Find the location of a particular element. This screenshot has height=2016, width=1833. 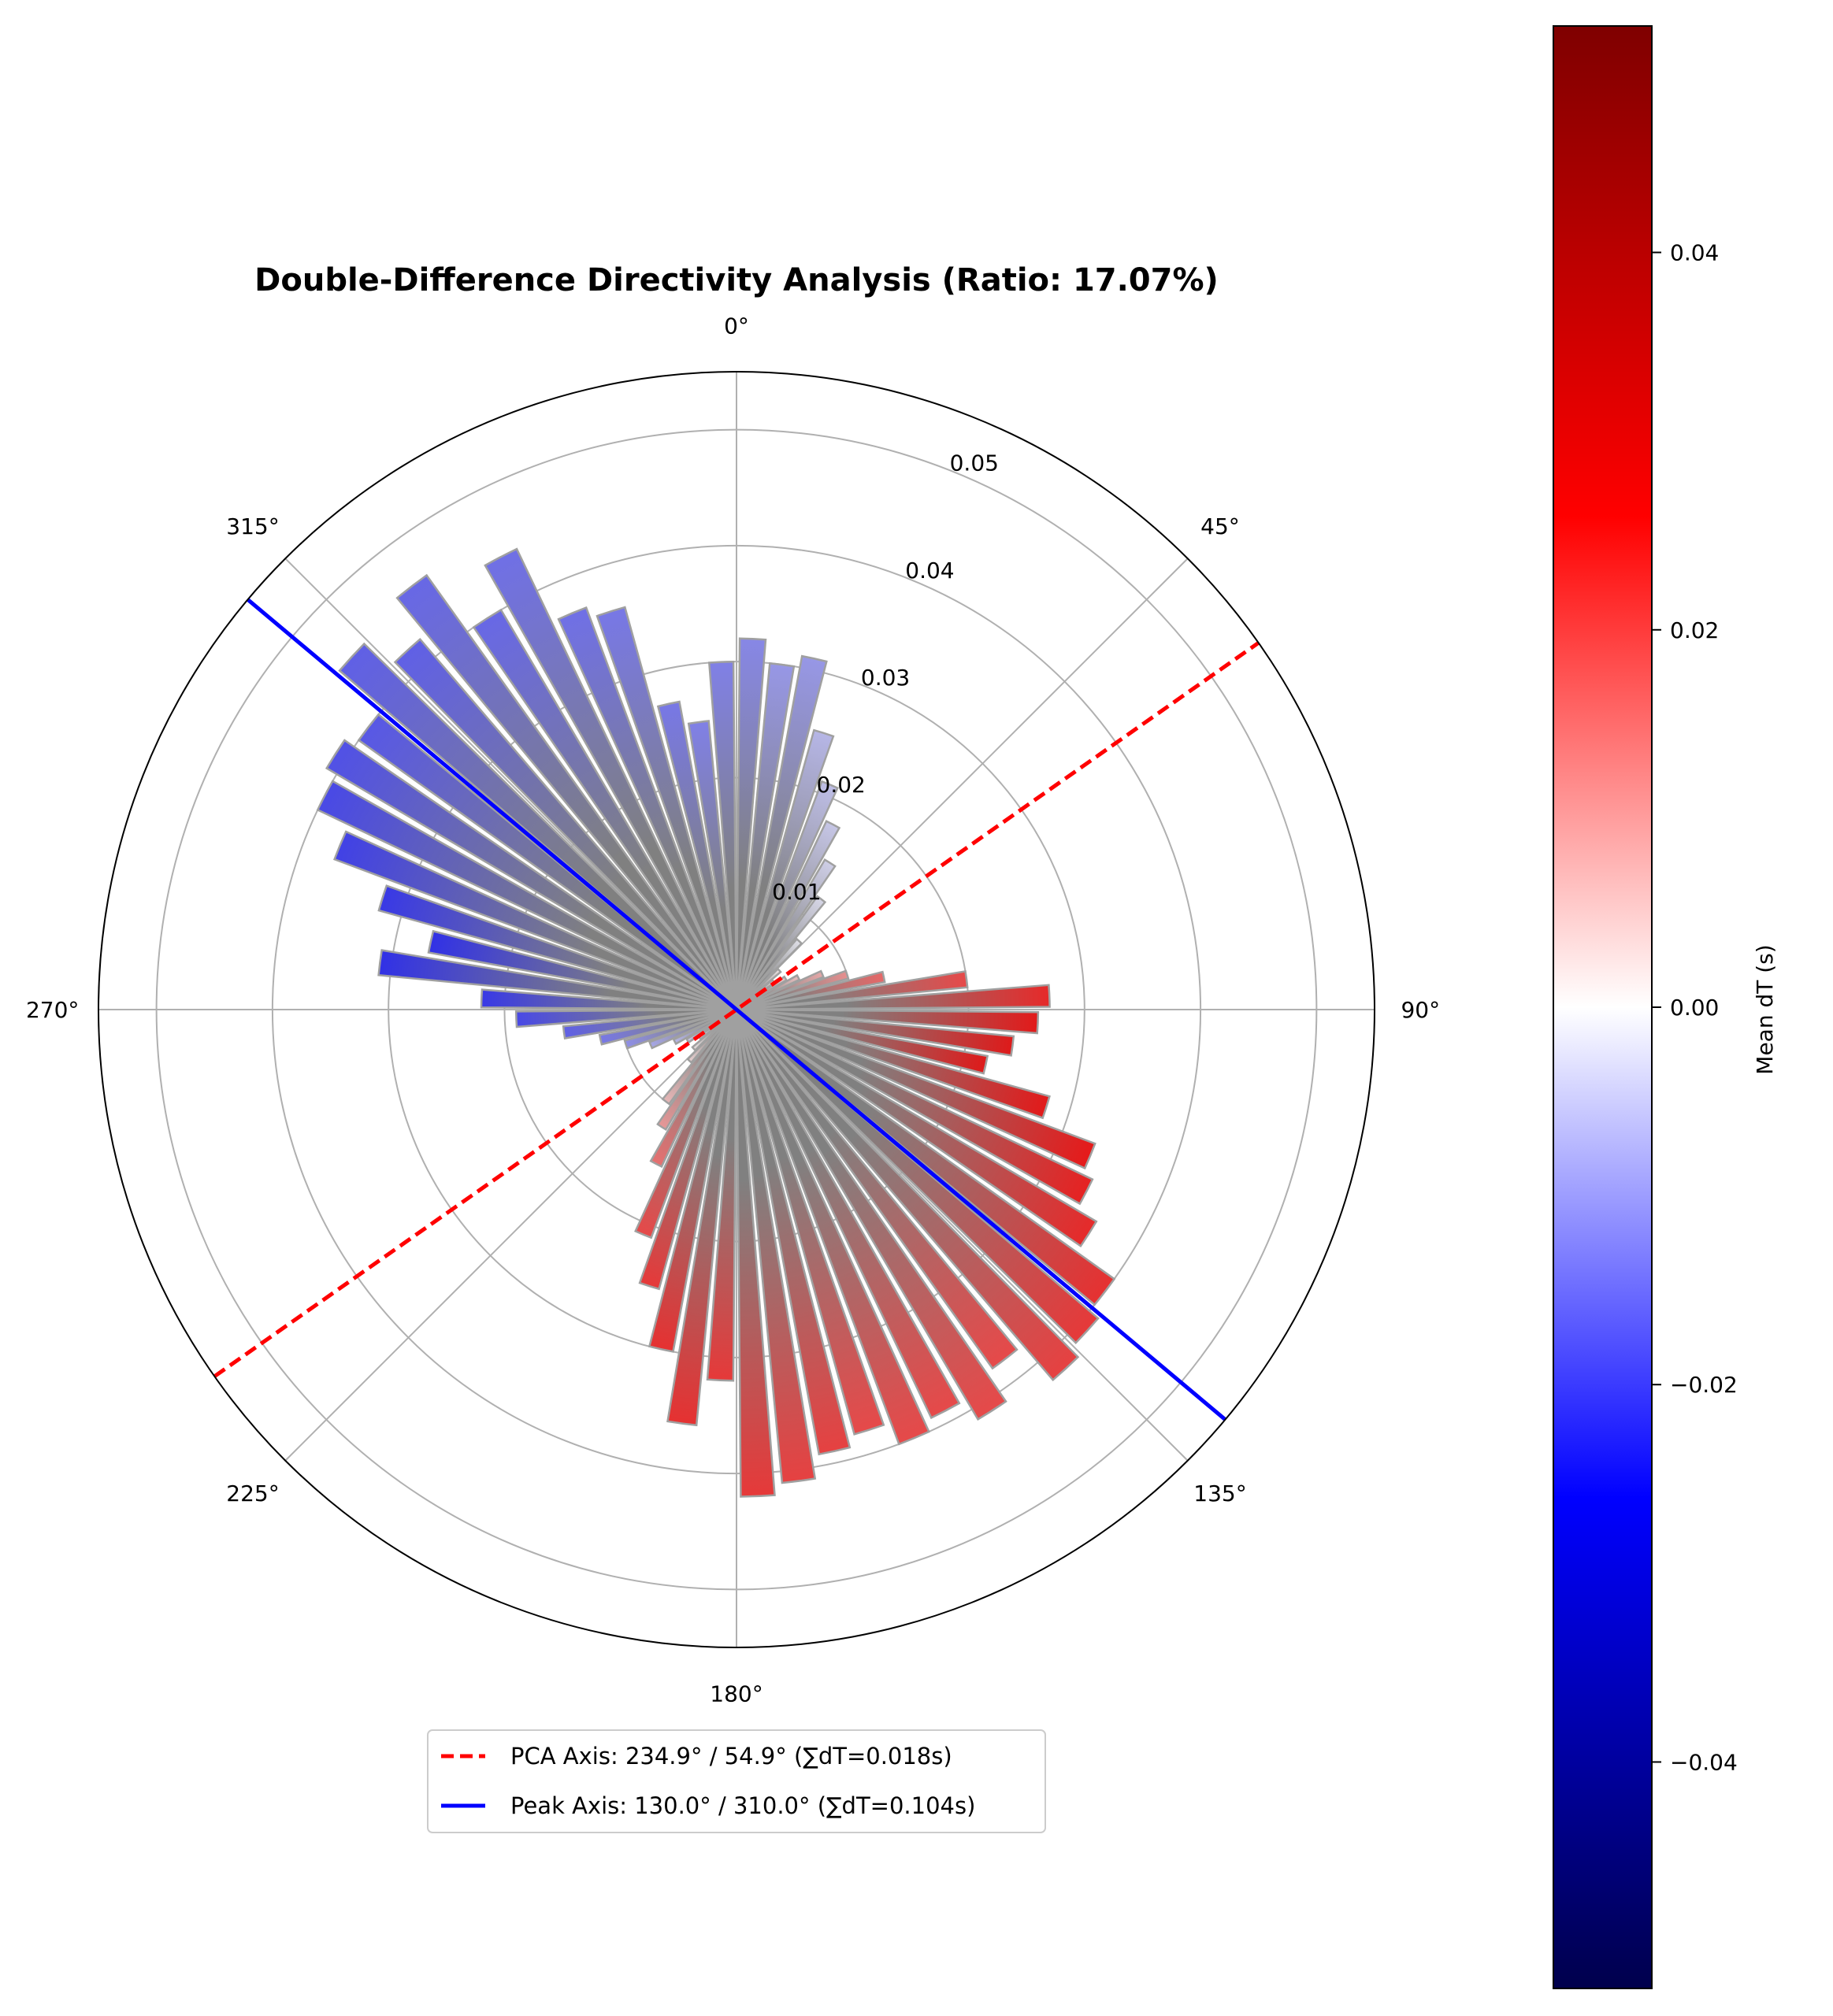

bar-92.5 is located at coordinates (888, 1021).